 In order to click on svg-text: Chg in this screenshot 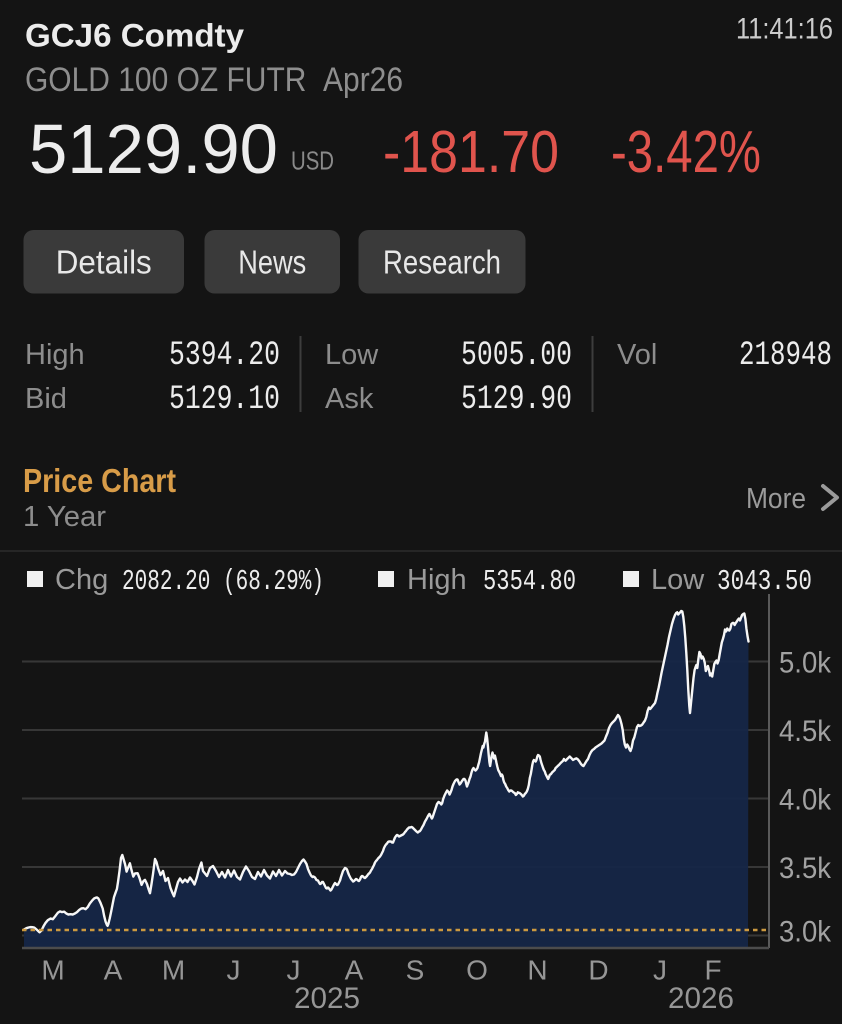, I will do `click(81, 580)`.